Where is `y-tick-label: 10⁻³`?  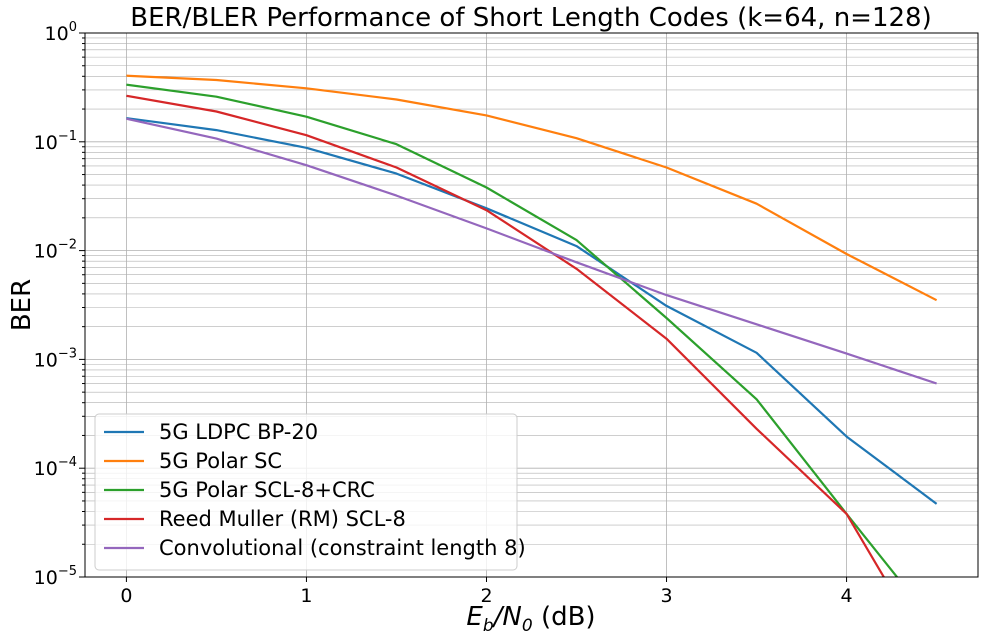 y-tick-label: 10⁻³ is located at coordinates (55, 358).